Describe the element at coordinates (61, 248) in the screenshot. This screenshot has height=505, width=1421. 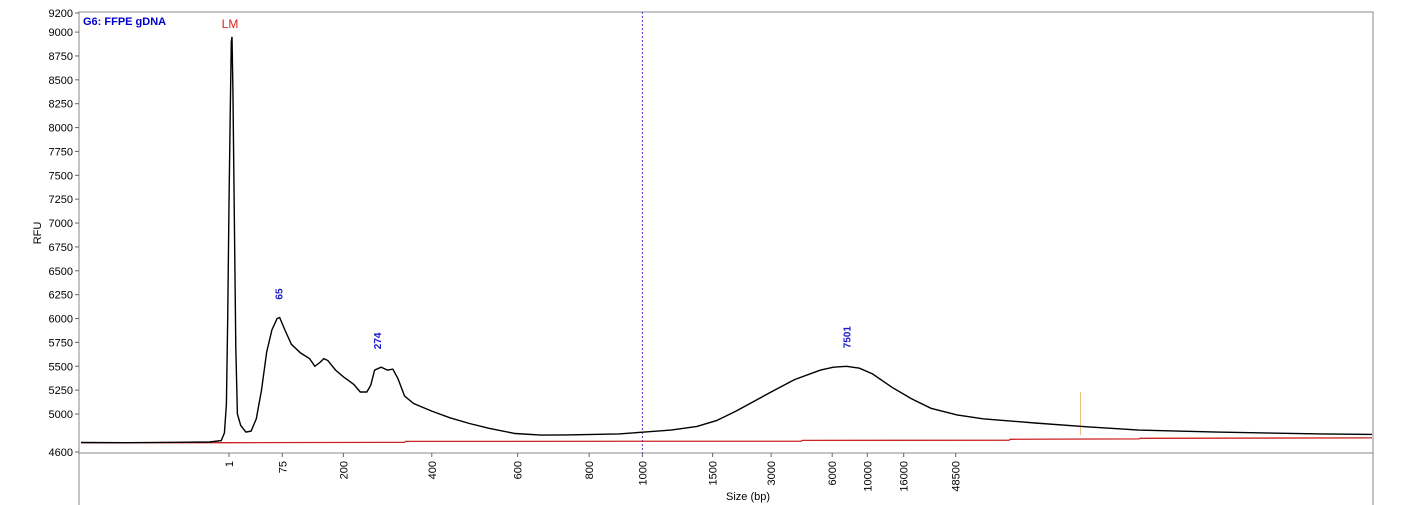
I see `y-tick-label: 6750` at that location.